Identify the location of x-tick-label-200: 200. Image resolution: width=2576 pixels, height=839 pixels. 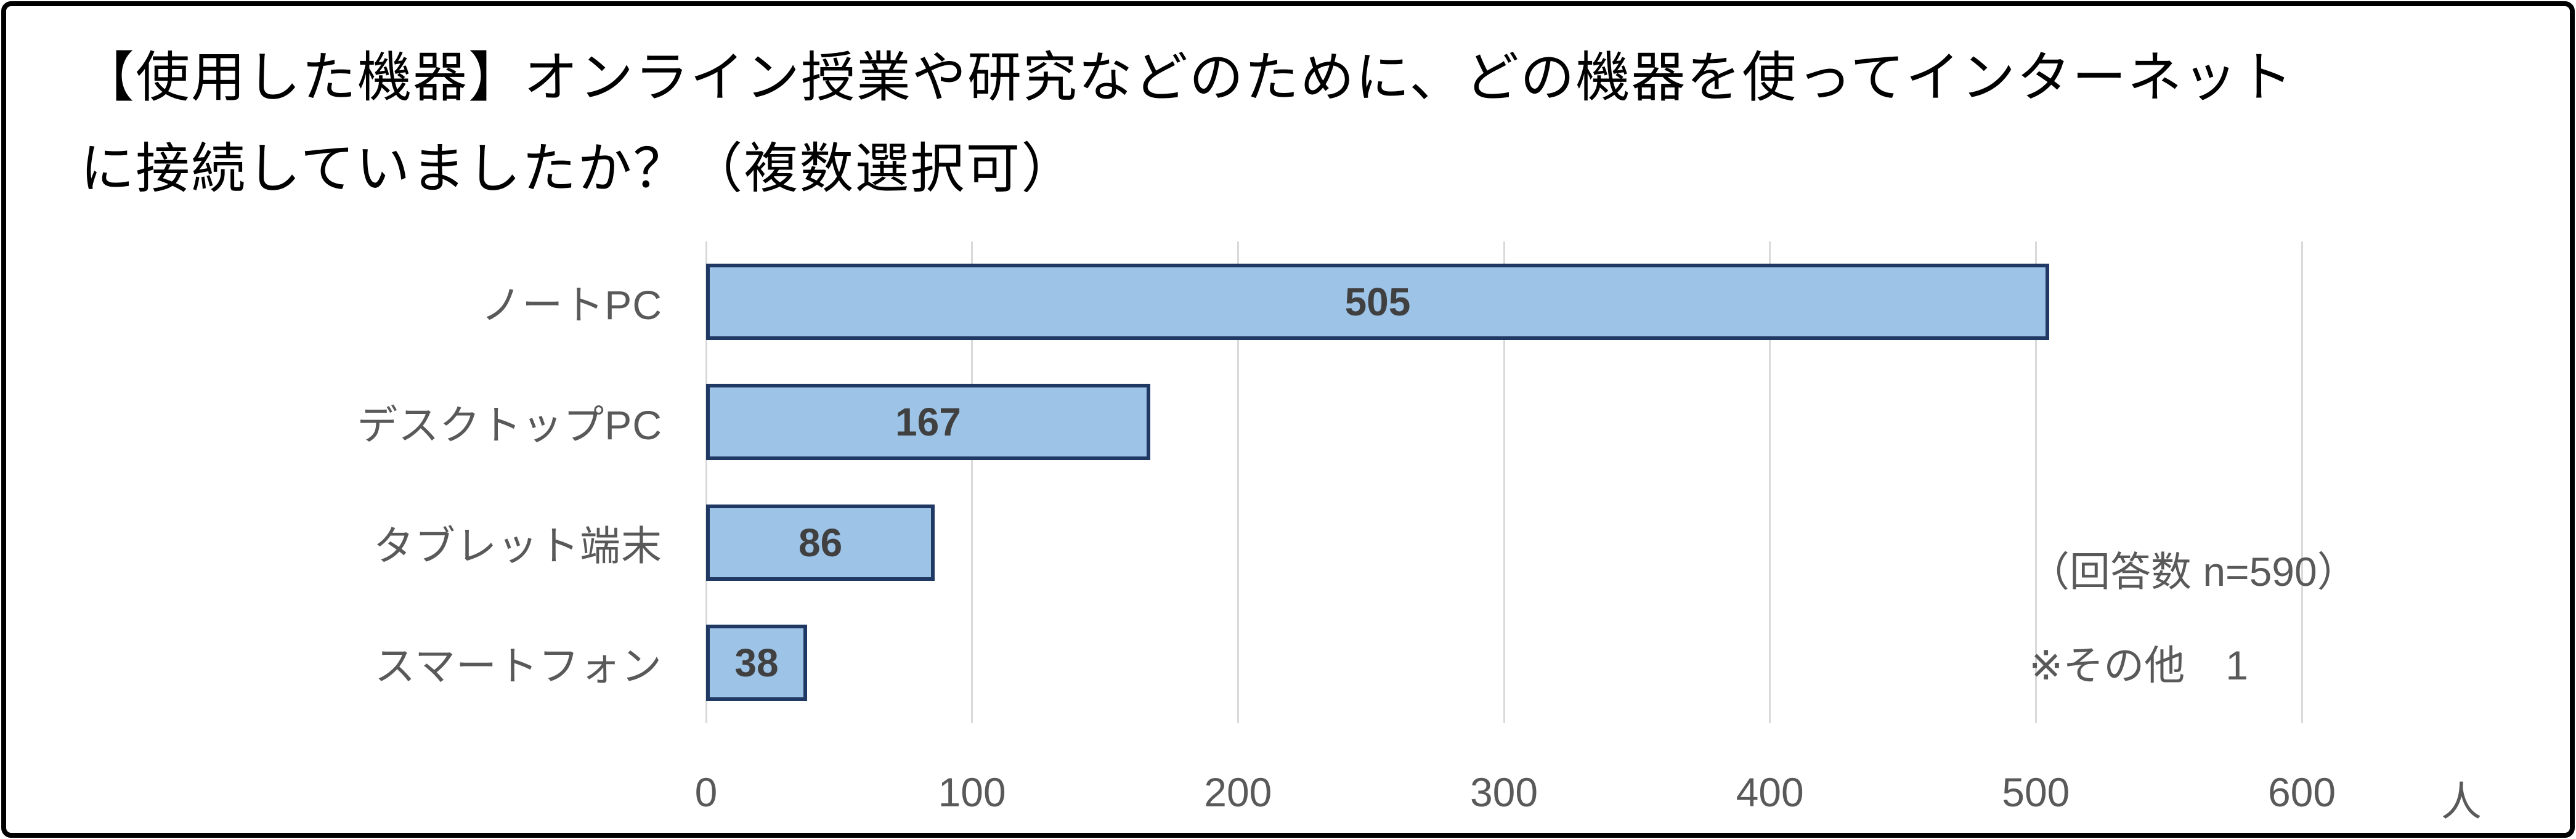
(1238, 792).